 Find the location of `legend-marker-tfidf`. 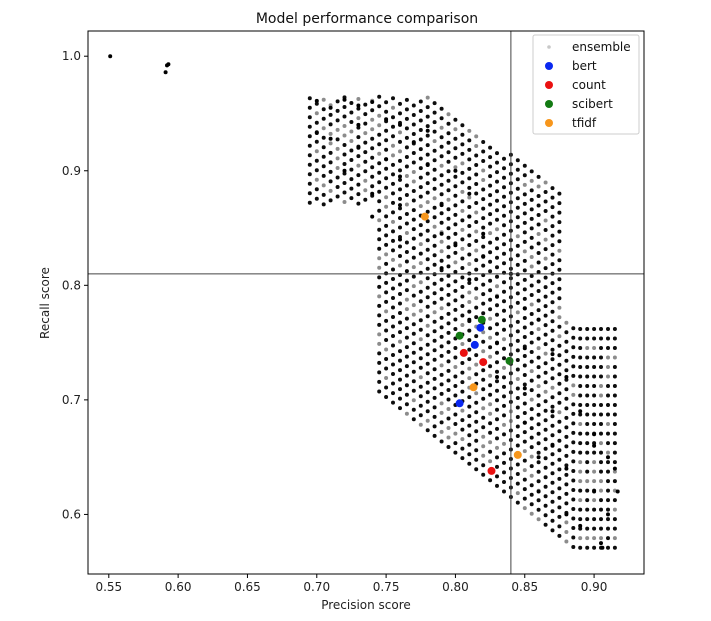

legend-marker-tfidf is located at coordinates (549, 123).